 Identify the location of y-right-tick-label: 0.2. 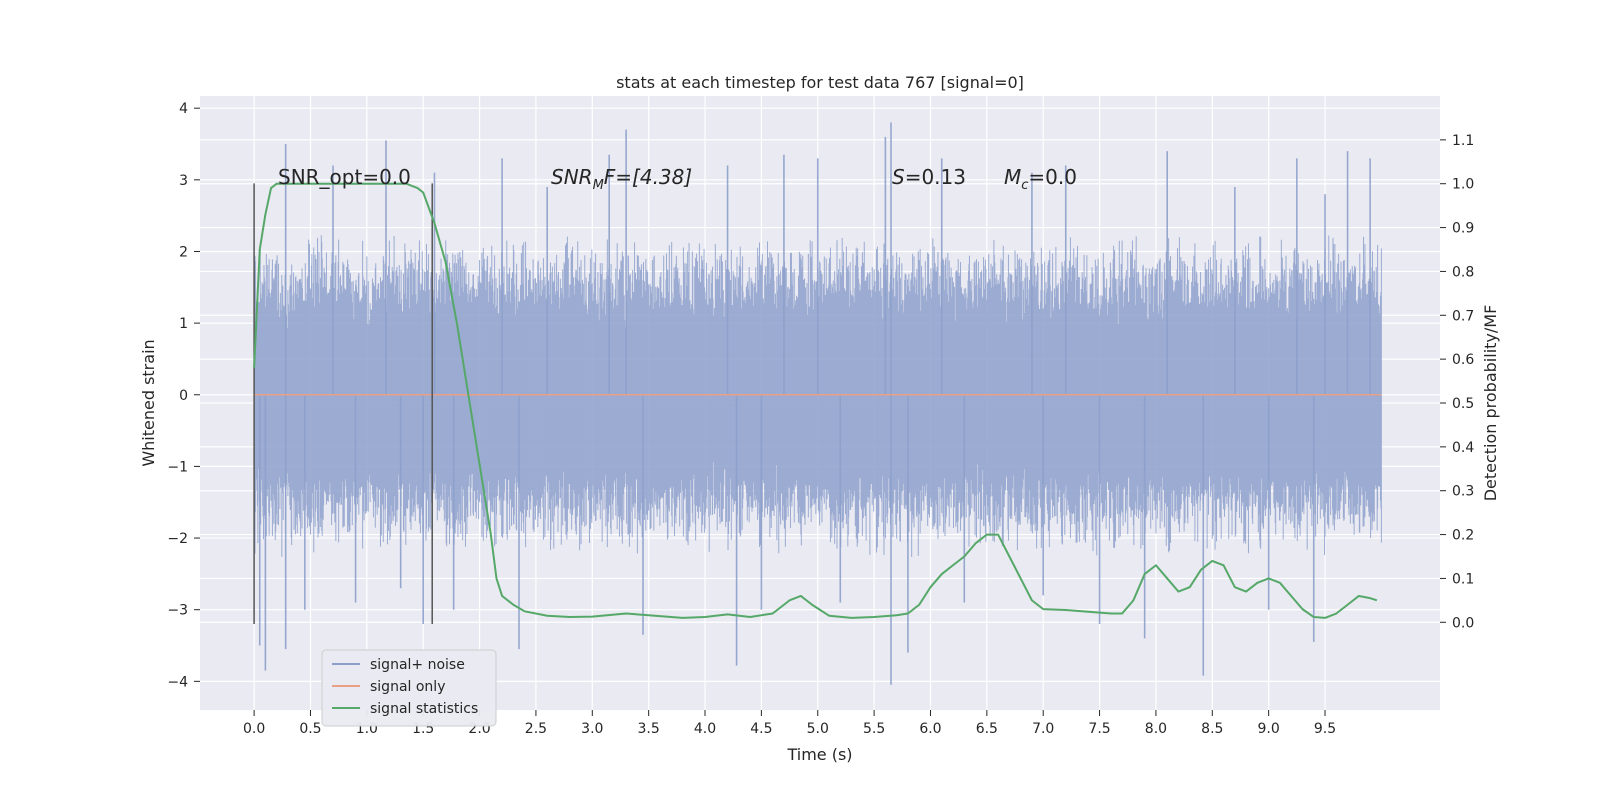
(1463, 536).